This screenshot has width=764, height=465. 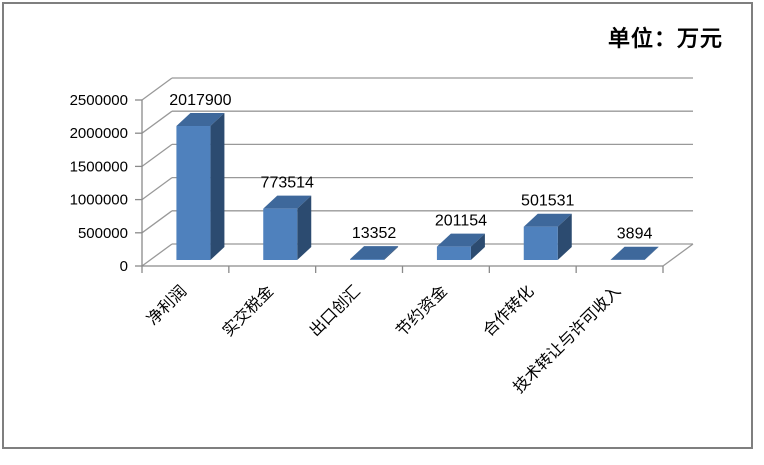 I want to click on y-axis-tick-label: 1500000, so click(x=99, y=166).